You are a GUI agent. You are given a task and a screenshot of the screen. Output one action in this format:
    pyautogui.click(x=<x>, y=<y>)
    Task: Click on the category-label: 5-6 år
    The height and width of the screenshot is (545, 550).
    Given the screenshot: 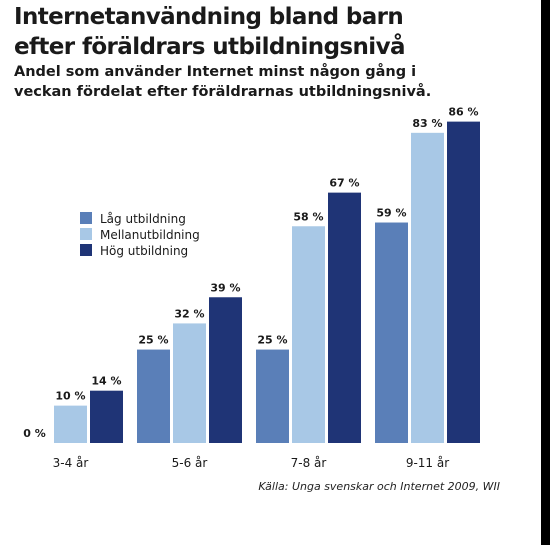 What is the action you would take?
    pyautogui.click(x=190, y=463)
    